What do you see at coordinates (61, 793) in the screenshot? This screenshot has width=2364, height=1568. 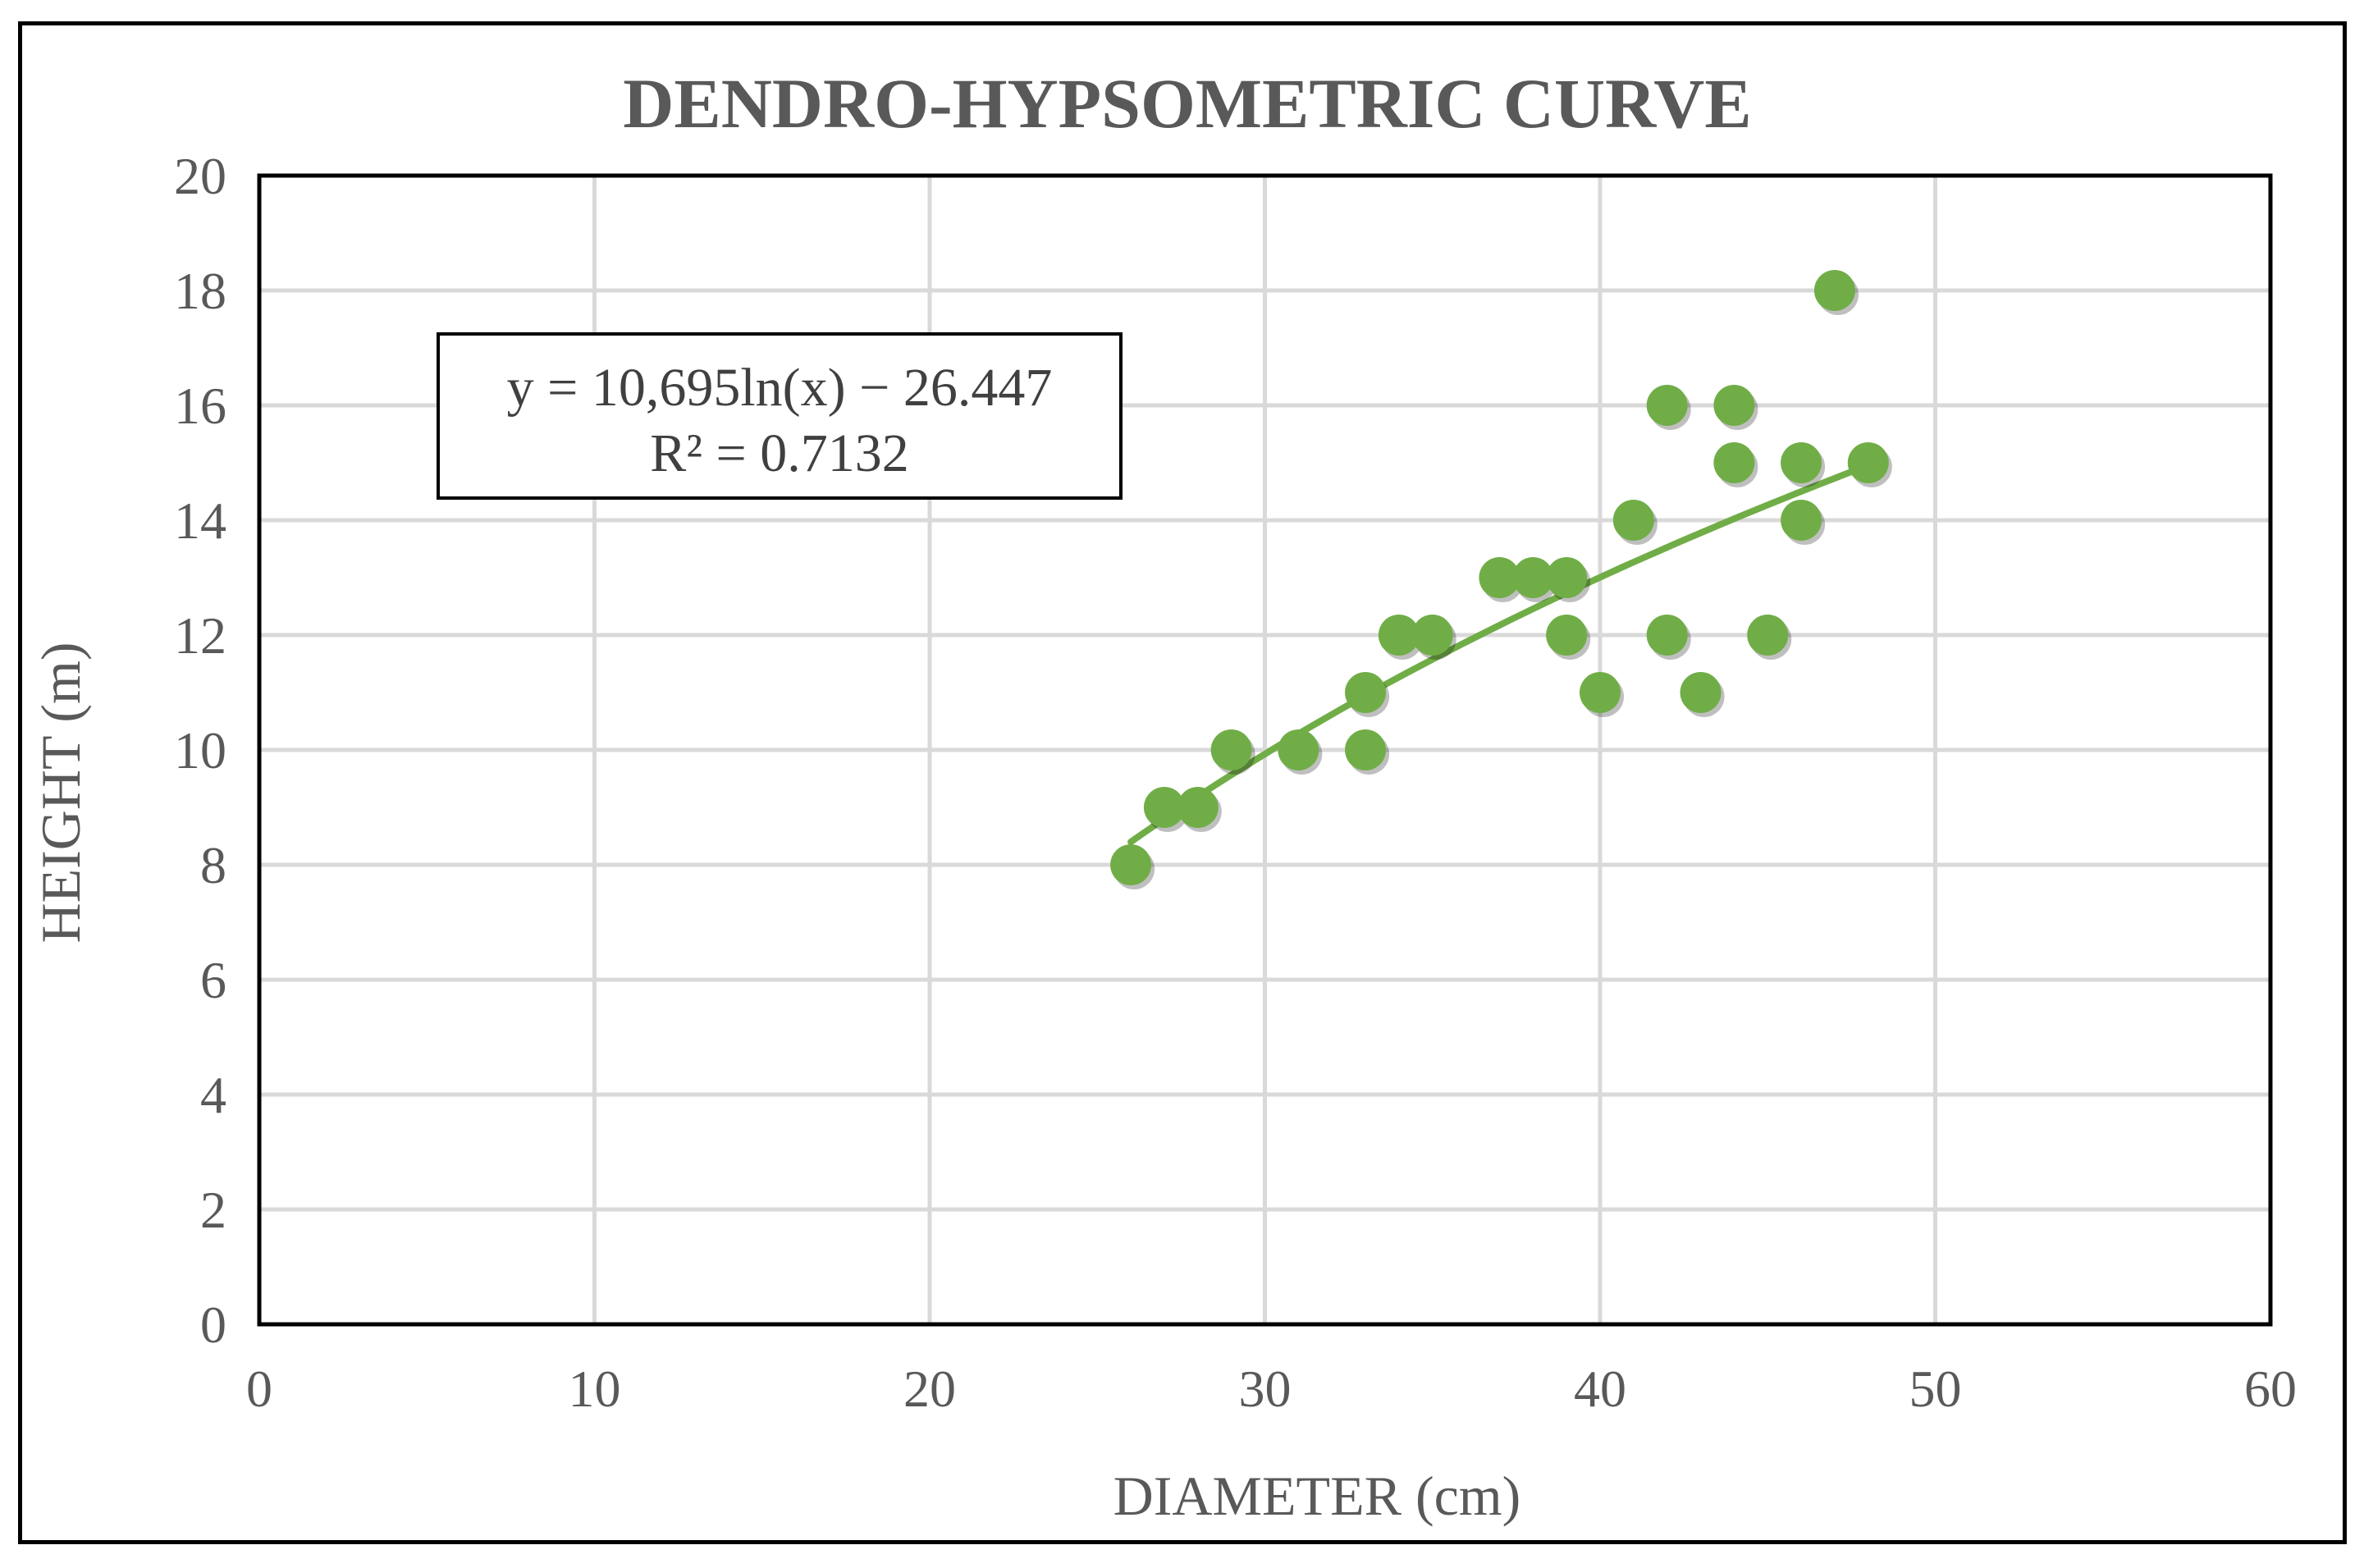 I see `y-axis-label: HEIGHT (m)` at bounding box center [61, 793].